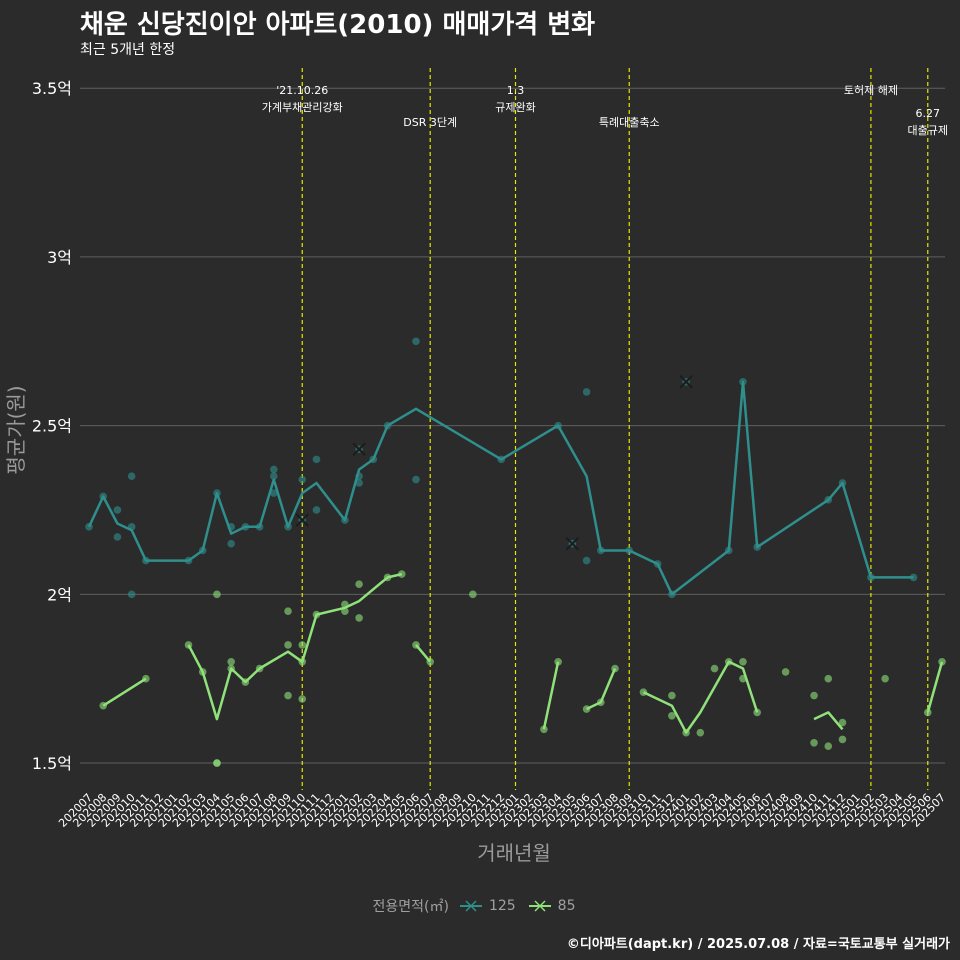 This screenshot has width=960, height=960. What do you see at coordinates (514, 853) in the screenshot?
I see `x-axis-title: 거래년월` at bounding box center [514, 853].